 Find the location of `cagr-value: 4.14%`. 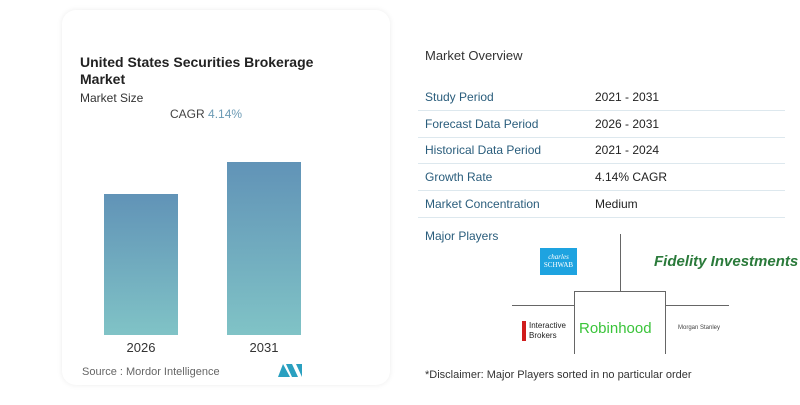

cagr-value: 4.14% is located at coordinates (225, 114).